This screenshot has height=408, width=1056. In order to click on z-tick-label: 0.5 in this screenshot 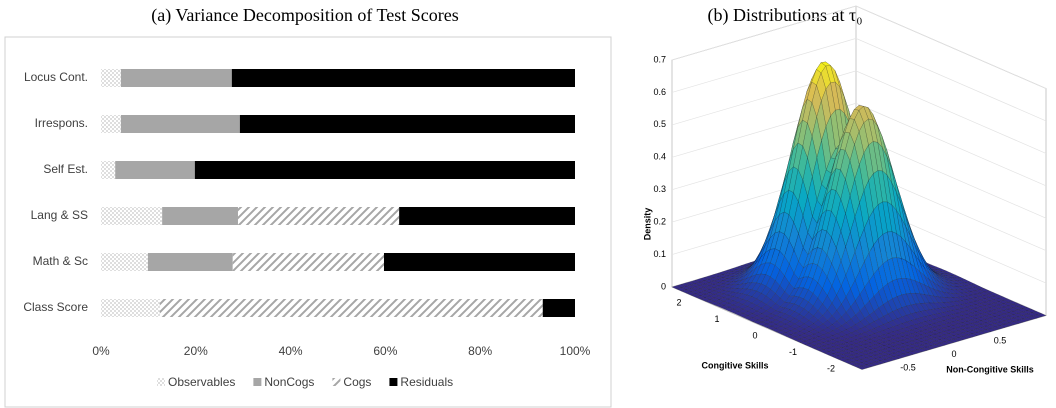, I will do `click(659, 124)`.